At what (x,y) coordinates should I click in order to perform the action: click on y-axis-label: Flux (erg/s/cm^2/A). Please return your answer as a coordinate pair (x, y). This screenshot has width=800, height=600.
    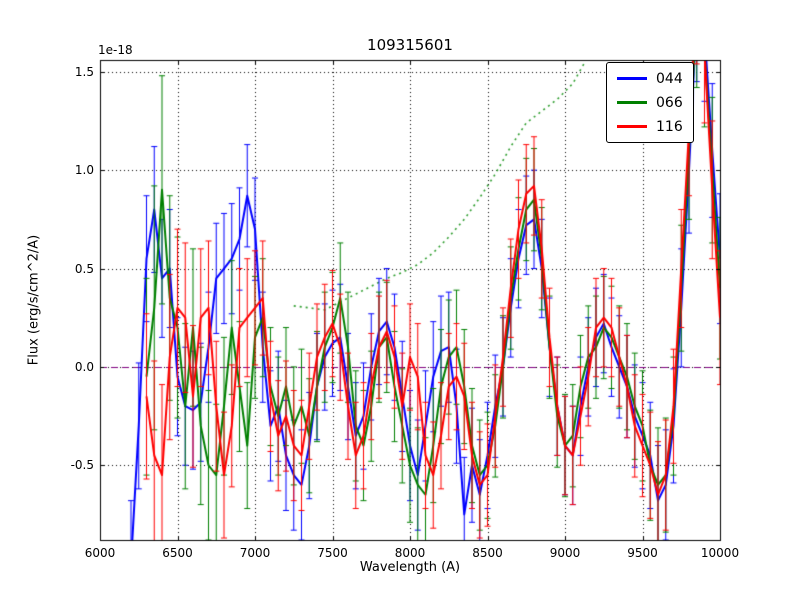
    Looking at the image, I should click on (34, 300).